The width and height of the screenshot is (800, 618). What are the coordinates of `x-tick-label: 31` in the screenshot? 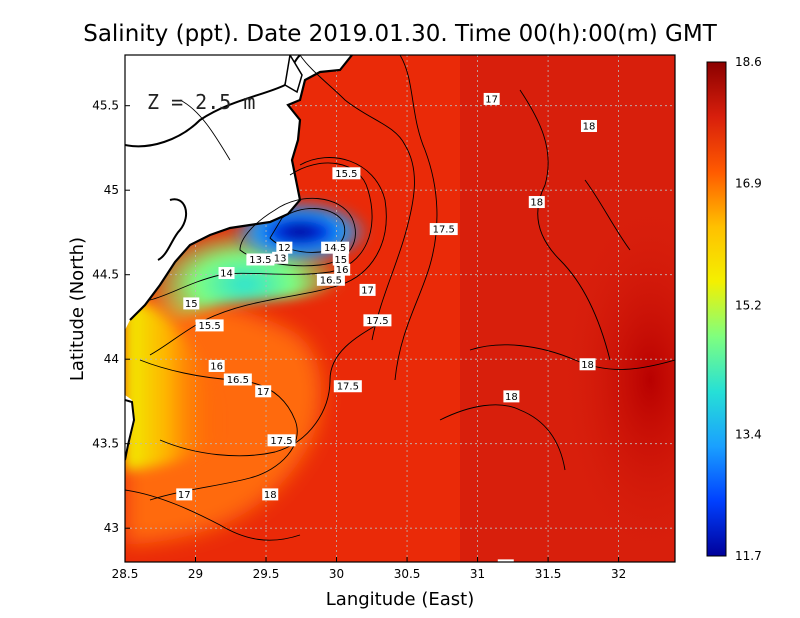 It's located at (477, 574).